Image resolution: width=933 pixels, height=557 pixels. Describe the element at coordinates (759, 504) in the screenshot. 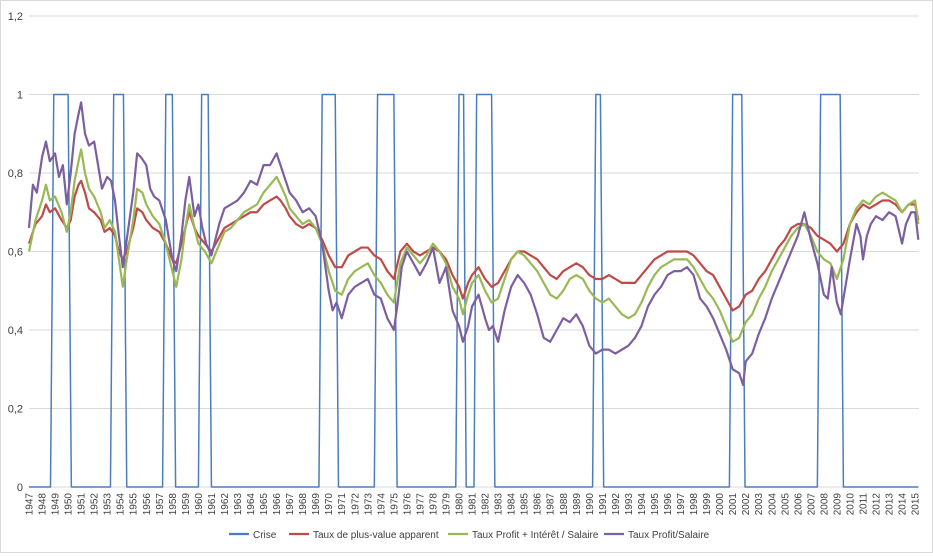

I see `x-tick-label: 2003` at that location.